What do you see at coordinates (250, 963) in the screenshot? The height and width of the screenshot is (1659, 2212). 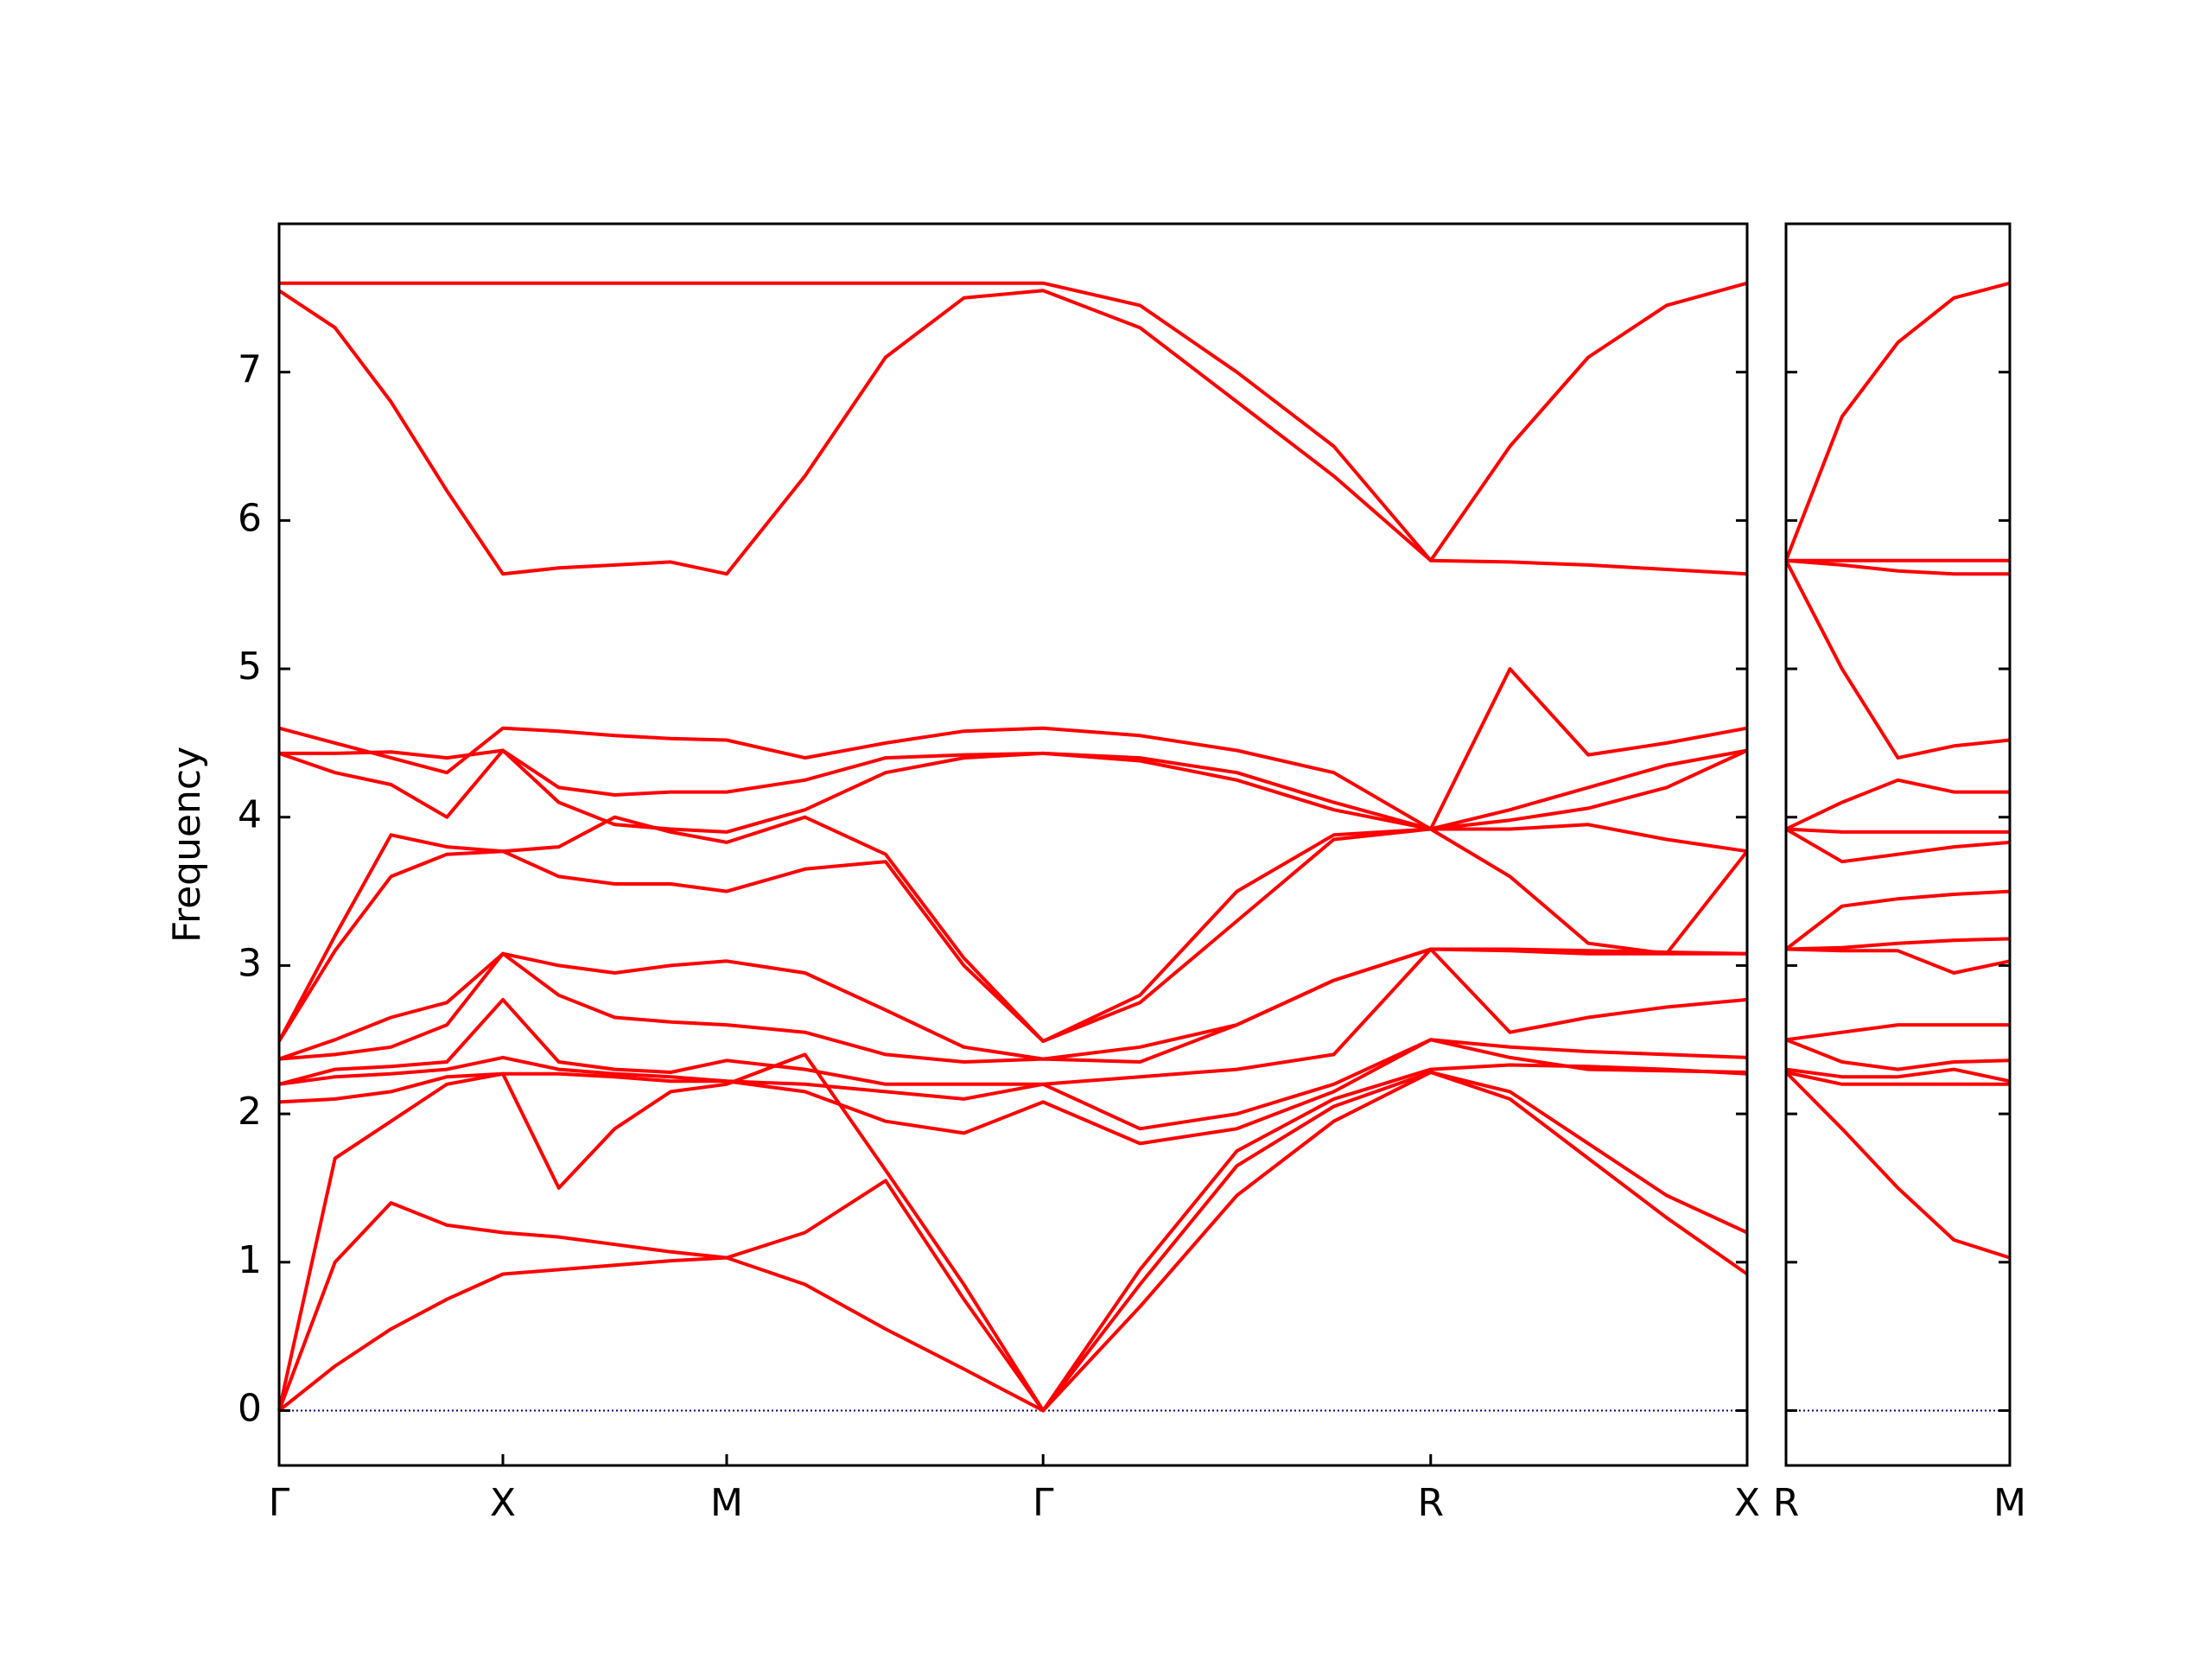 I see `y-tick-label: 3` at bounding box center [250, 963].